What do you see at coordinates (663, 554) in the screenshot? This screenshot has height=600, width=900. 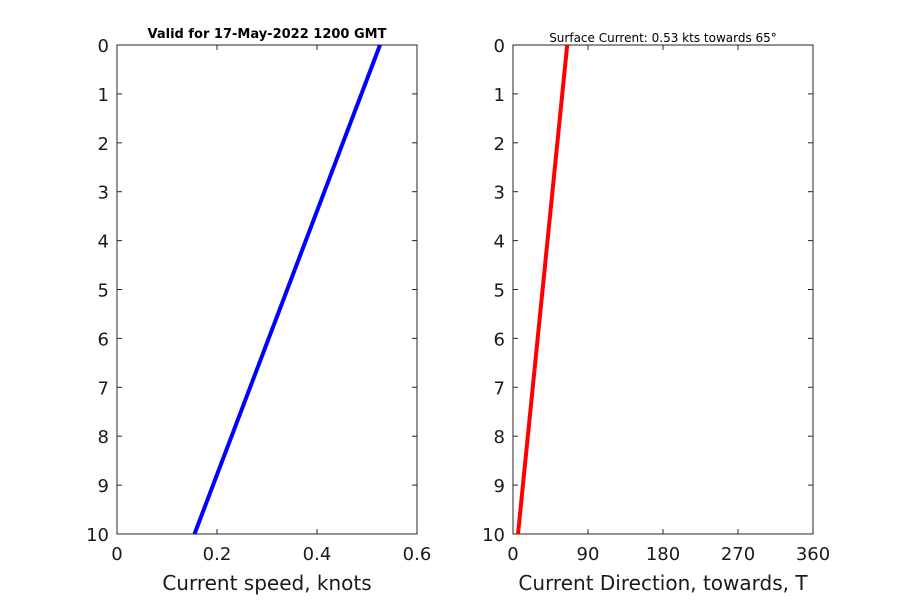 I see `direction-xtick-label: 180` at bounding box center [663, 554].